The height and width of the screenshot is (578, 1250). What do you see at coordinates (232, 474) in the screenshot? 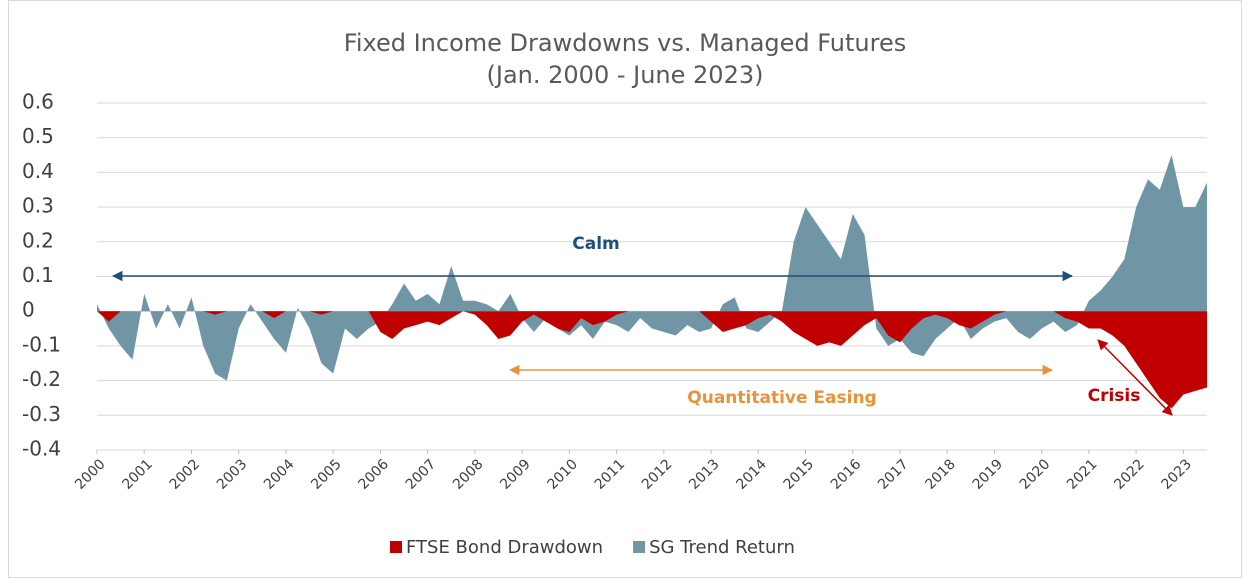
I see `x-tick-label: 2003` at bounding box center [232, 474].